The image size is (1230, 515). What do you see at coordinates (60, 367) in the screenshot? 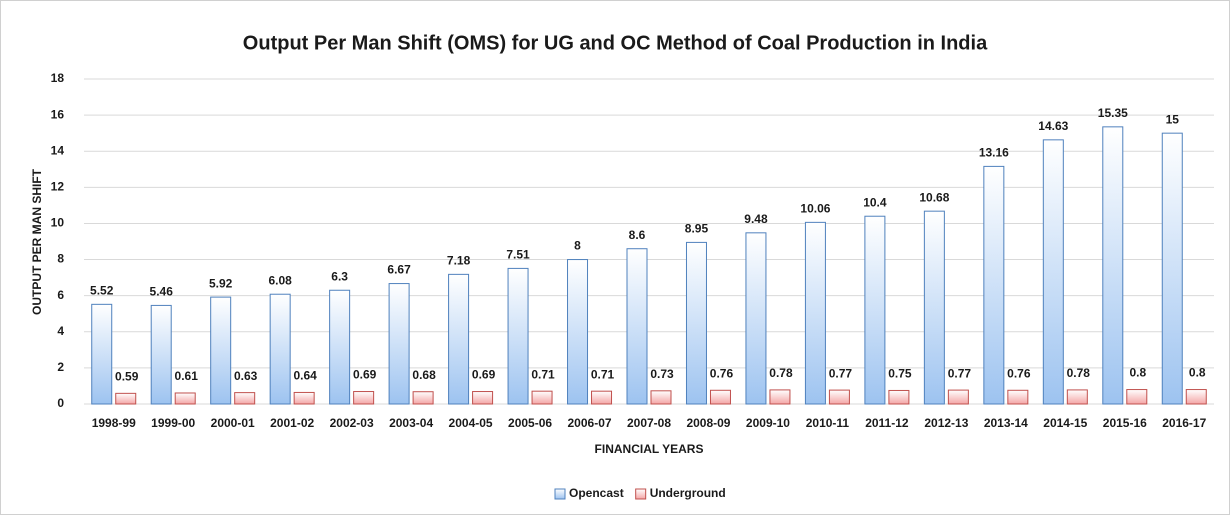
I see `y-tick-label: 2` at bounding box center [60, 367].